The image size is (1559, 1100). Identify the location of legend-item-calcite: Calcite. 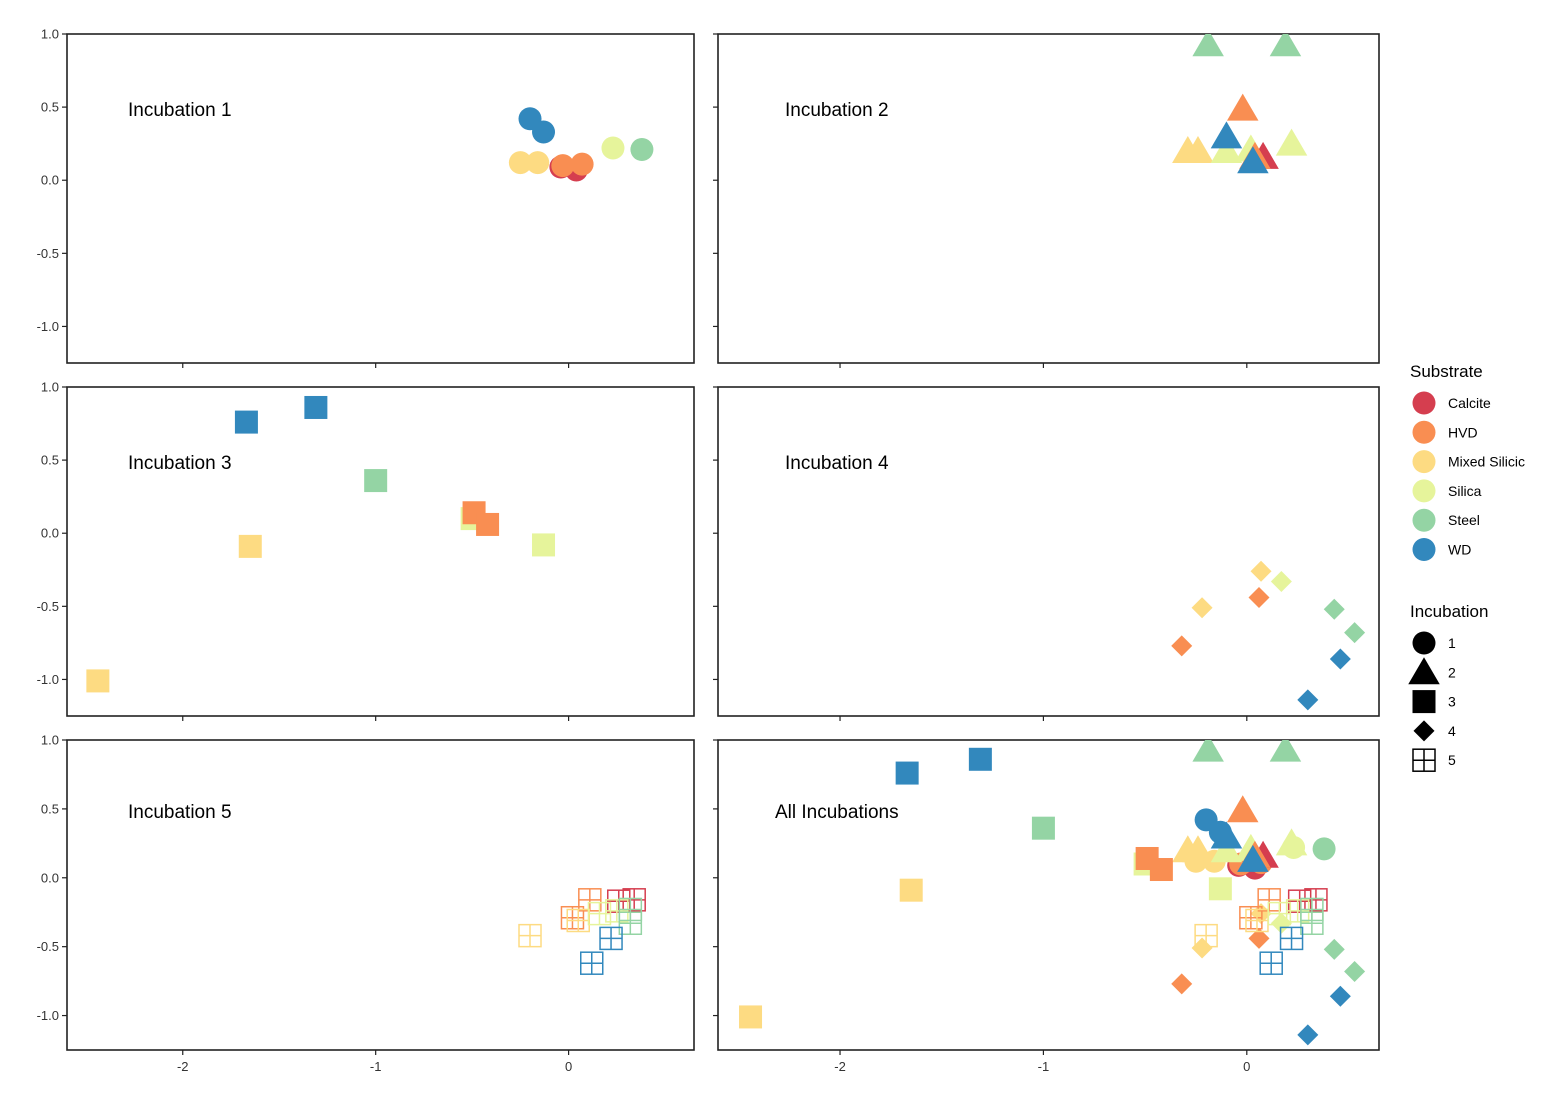
(1451, 403).